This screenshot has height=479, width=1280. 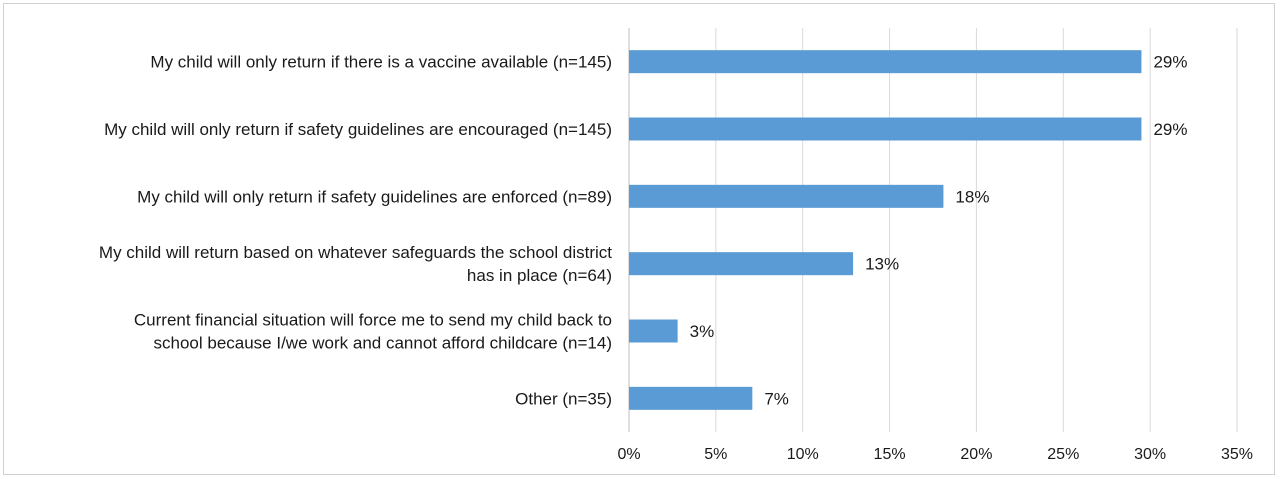 I want to click on category-label: Other (n=35), so click(x=563, y=398).